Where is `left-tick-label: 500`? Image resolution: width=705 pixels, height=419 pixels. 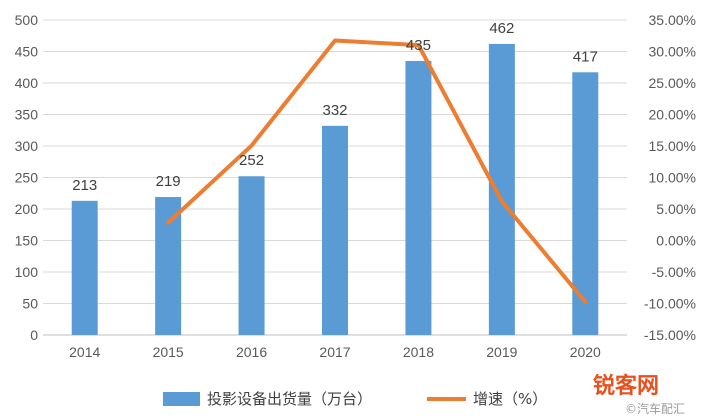
left-tick-label: 500 is located at coordinates (27, 20).